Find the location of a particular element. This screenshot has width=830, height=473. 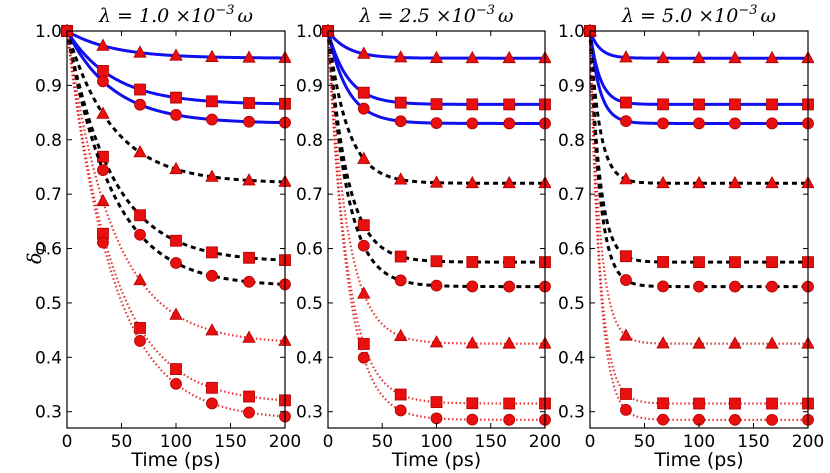

title-base: λ = 1.0 ×10 is located at coordinates (156, 16).